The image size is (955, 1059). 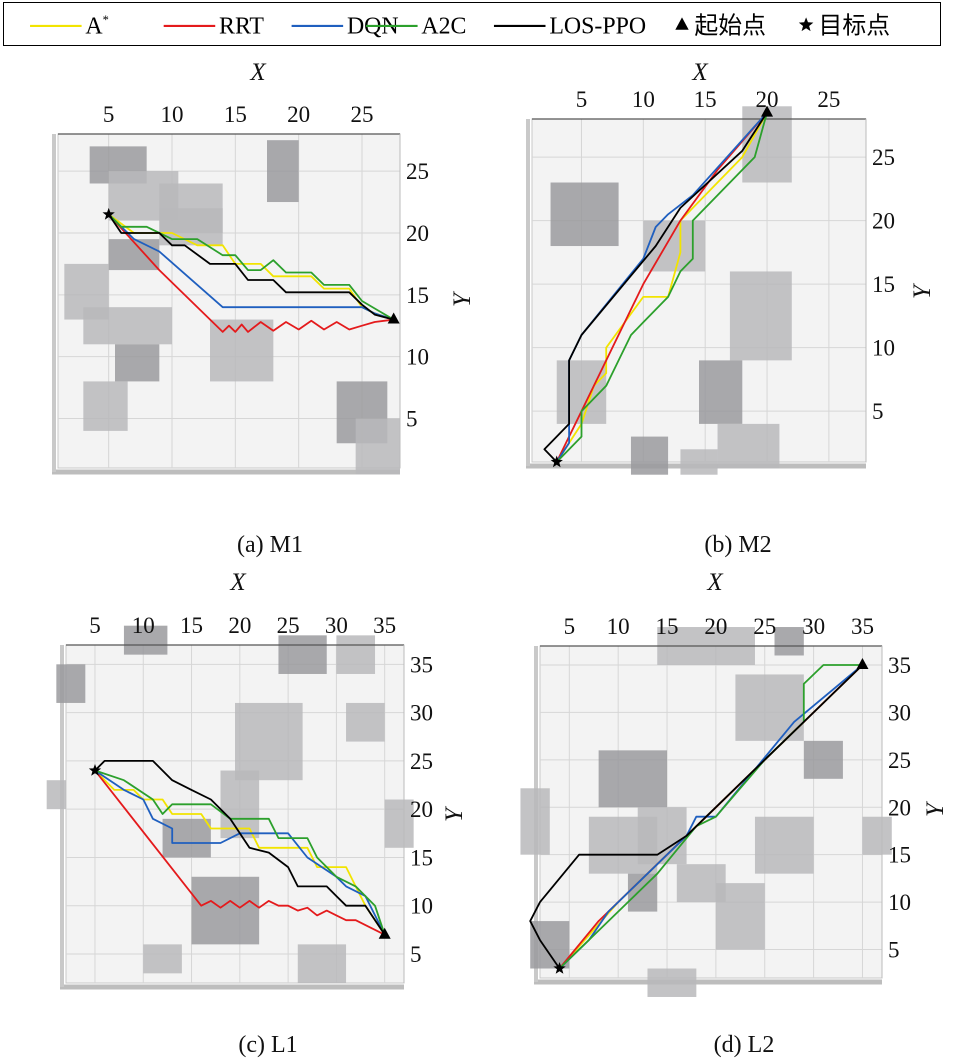 I want to click on obstacles, so click(x=232, y=307).